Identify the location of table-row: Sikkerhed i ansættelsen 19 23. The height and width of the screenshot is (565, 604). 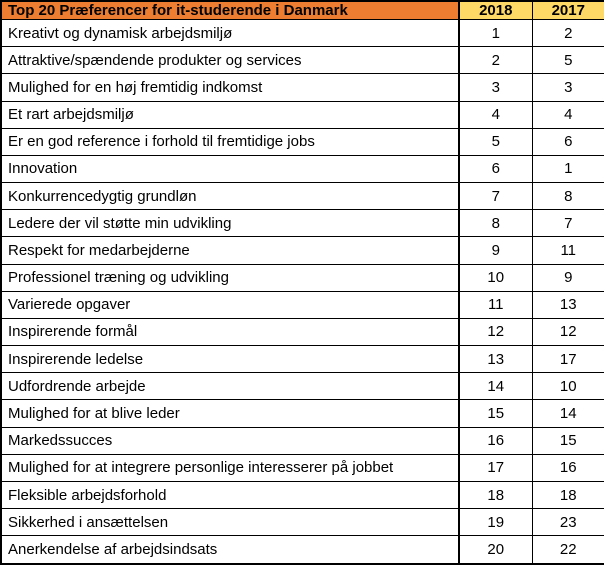
(302, 522).